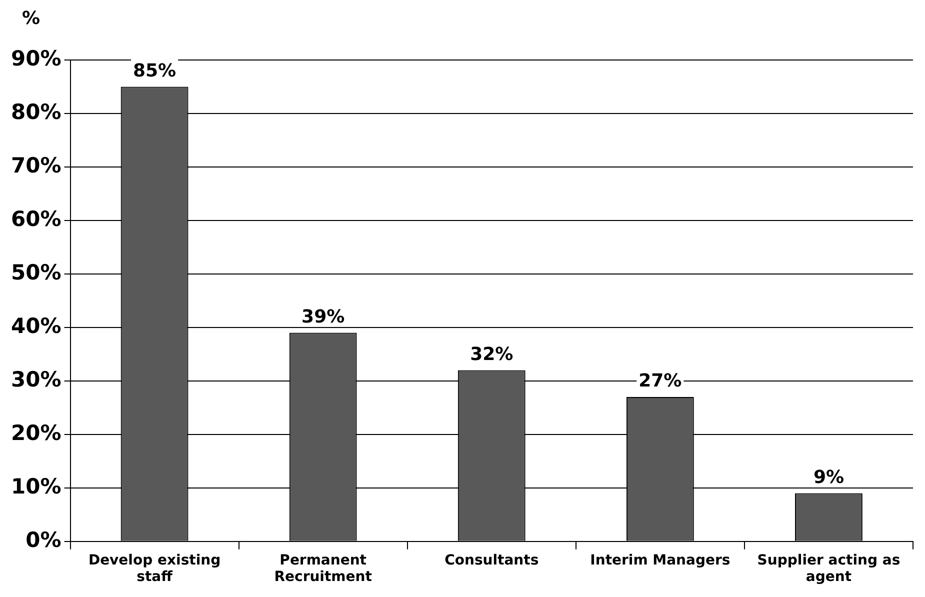  What do you see at coordinates (36, 112) in the screenshot?
I see `y-tick-label: 80%` at bounding box center [36, 112].